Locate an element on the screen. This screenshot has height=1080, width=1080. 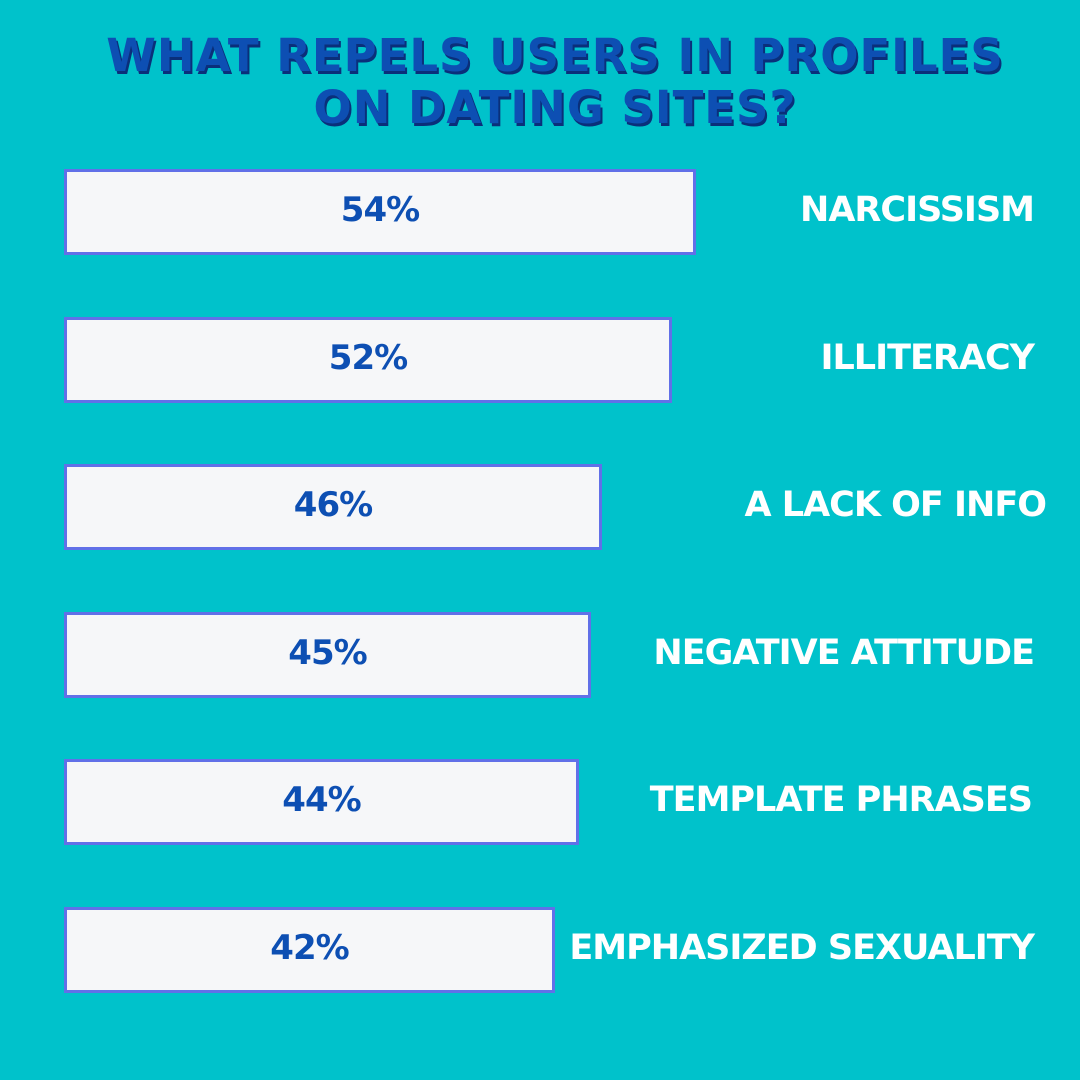
category-label: EMPHASIZED SEXUALITY is located at coordinates (802, 948).